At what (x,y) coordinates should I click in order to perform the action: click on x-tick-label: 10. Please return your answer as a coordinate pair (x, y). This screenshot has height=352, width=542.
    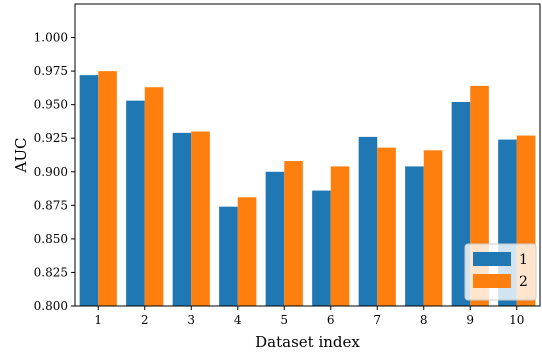
    Looking at the image, I should click on (516, 320).